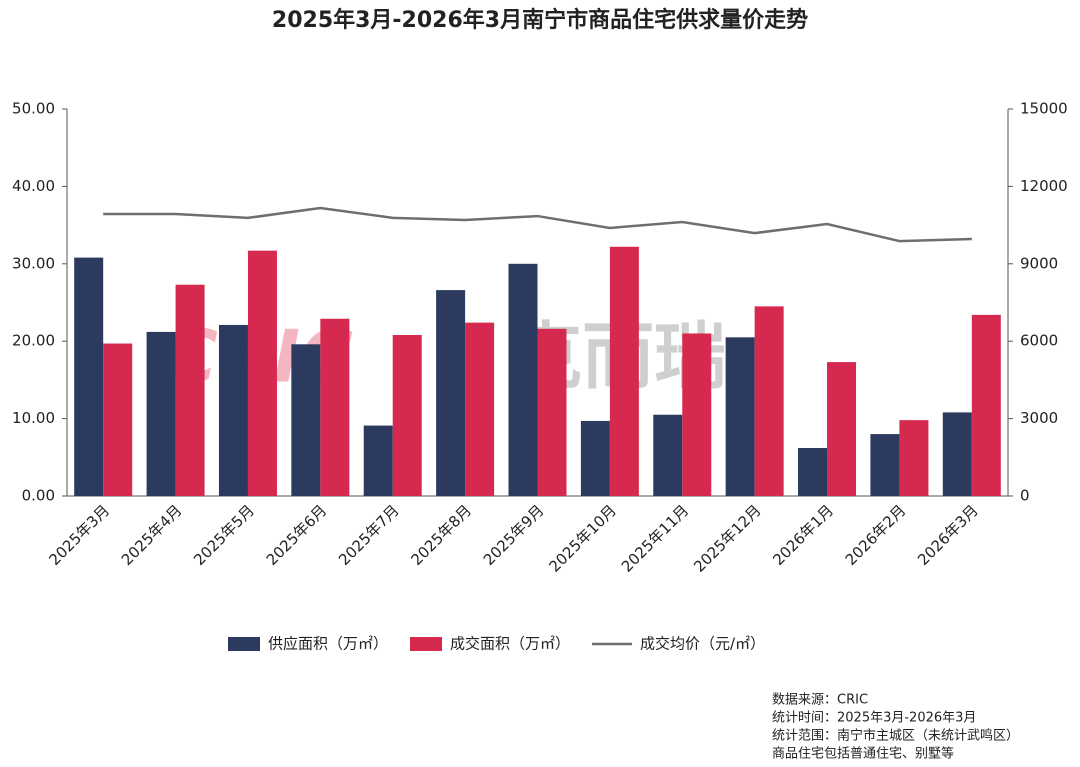 The width and height of the screenshot is (1080, 767). What do you see at coordinates (38, 496) in the screenshot?
I see `y-tick-label: 0.00` at bounding box center [38, 496].